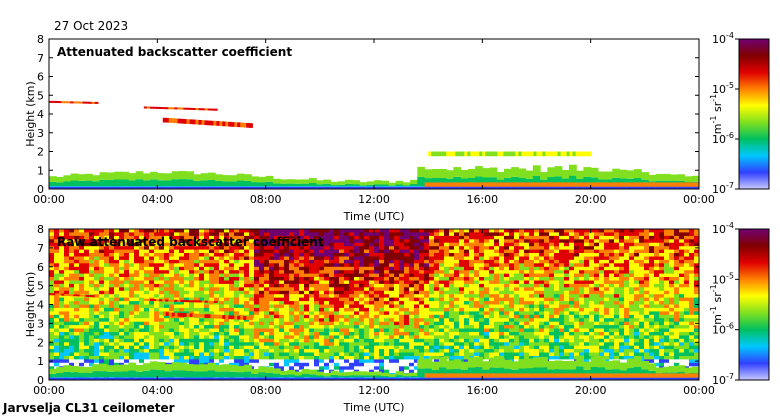 The width and height of the screenshot is (780, 420). I want to click on low-cloud-cell, so click(508, 154).